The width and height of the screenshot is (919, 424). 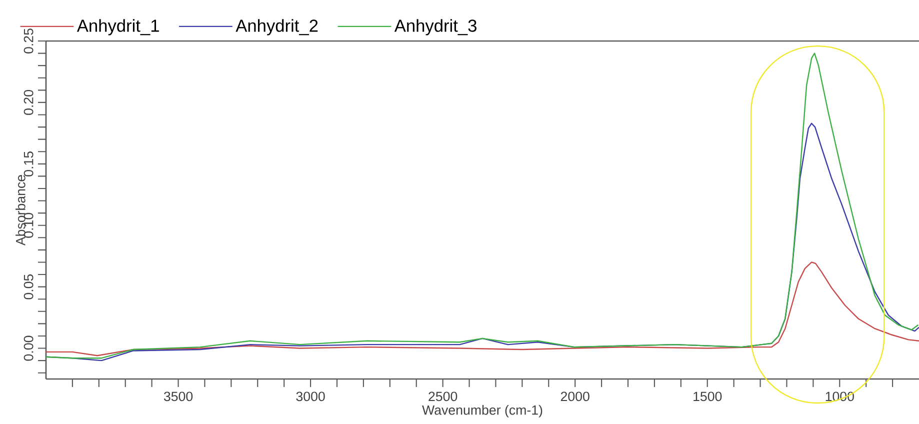 What do you see at coordinates (178, 397) in the screenshot?
I see `x-tick-label: 3500` at bounding box center [178, 397].